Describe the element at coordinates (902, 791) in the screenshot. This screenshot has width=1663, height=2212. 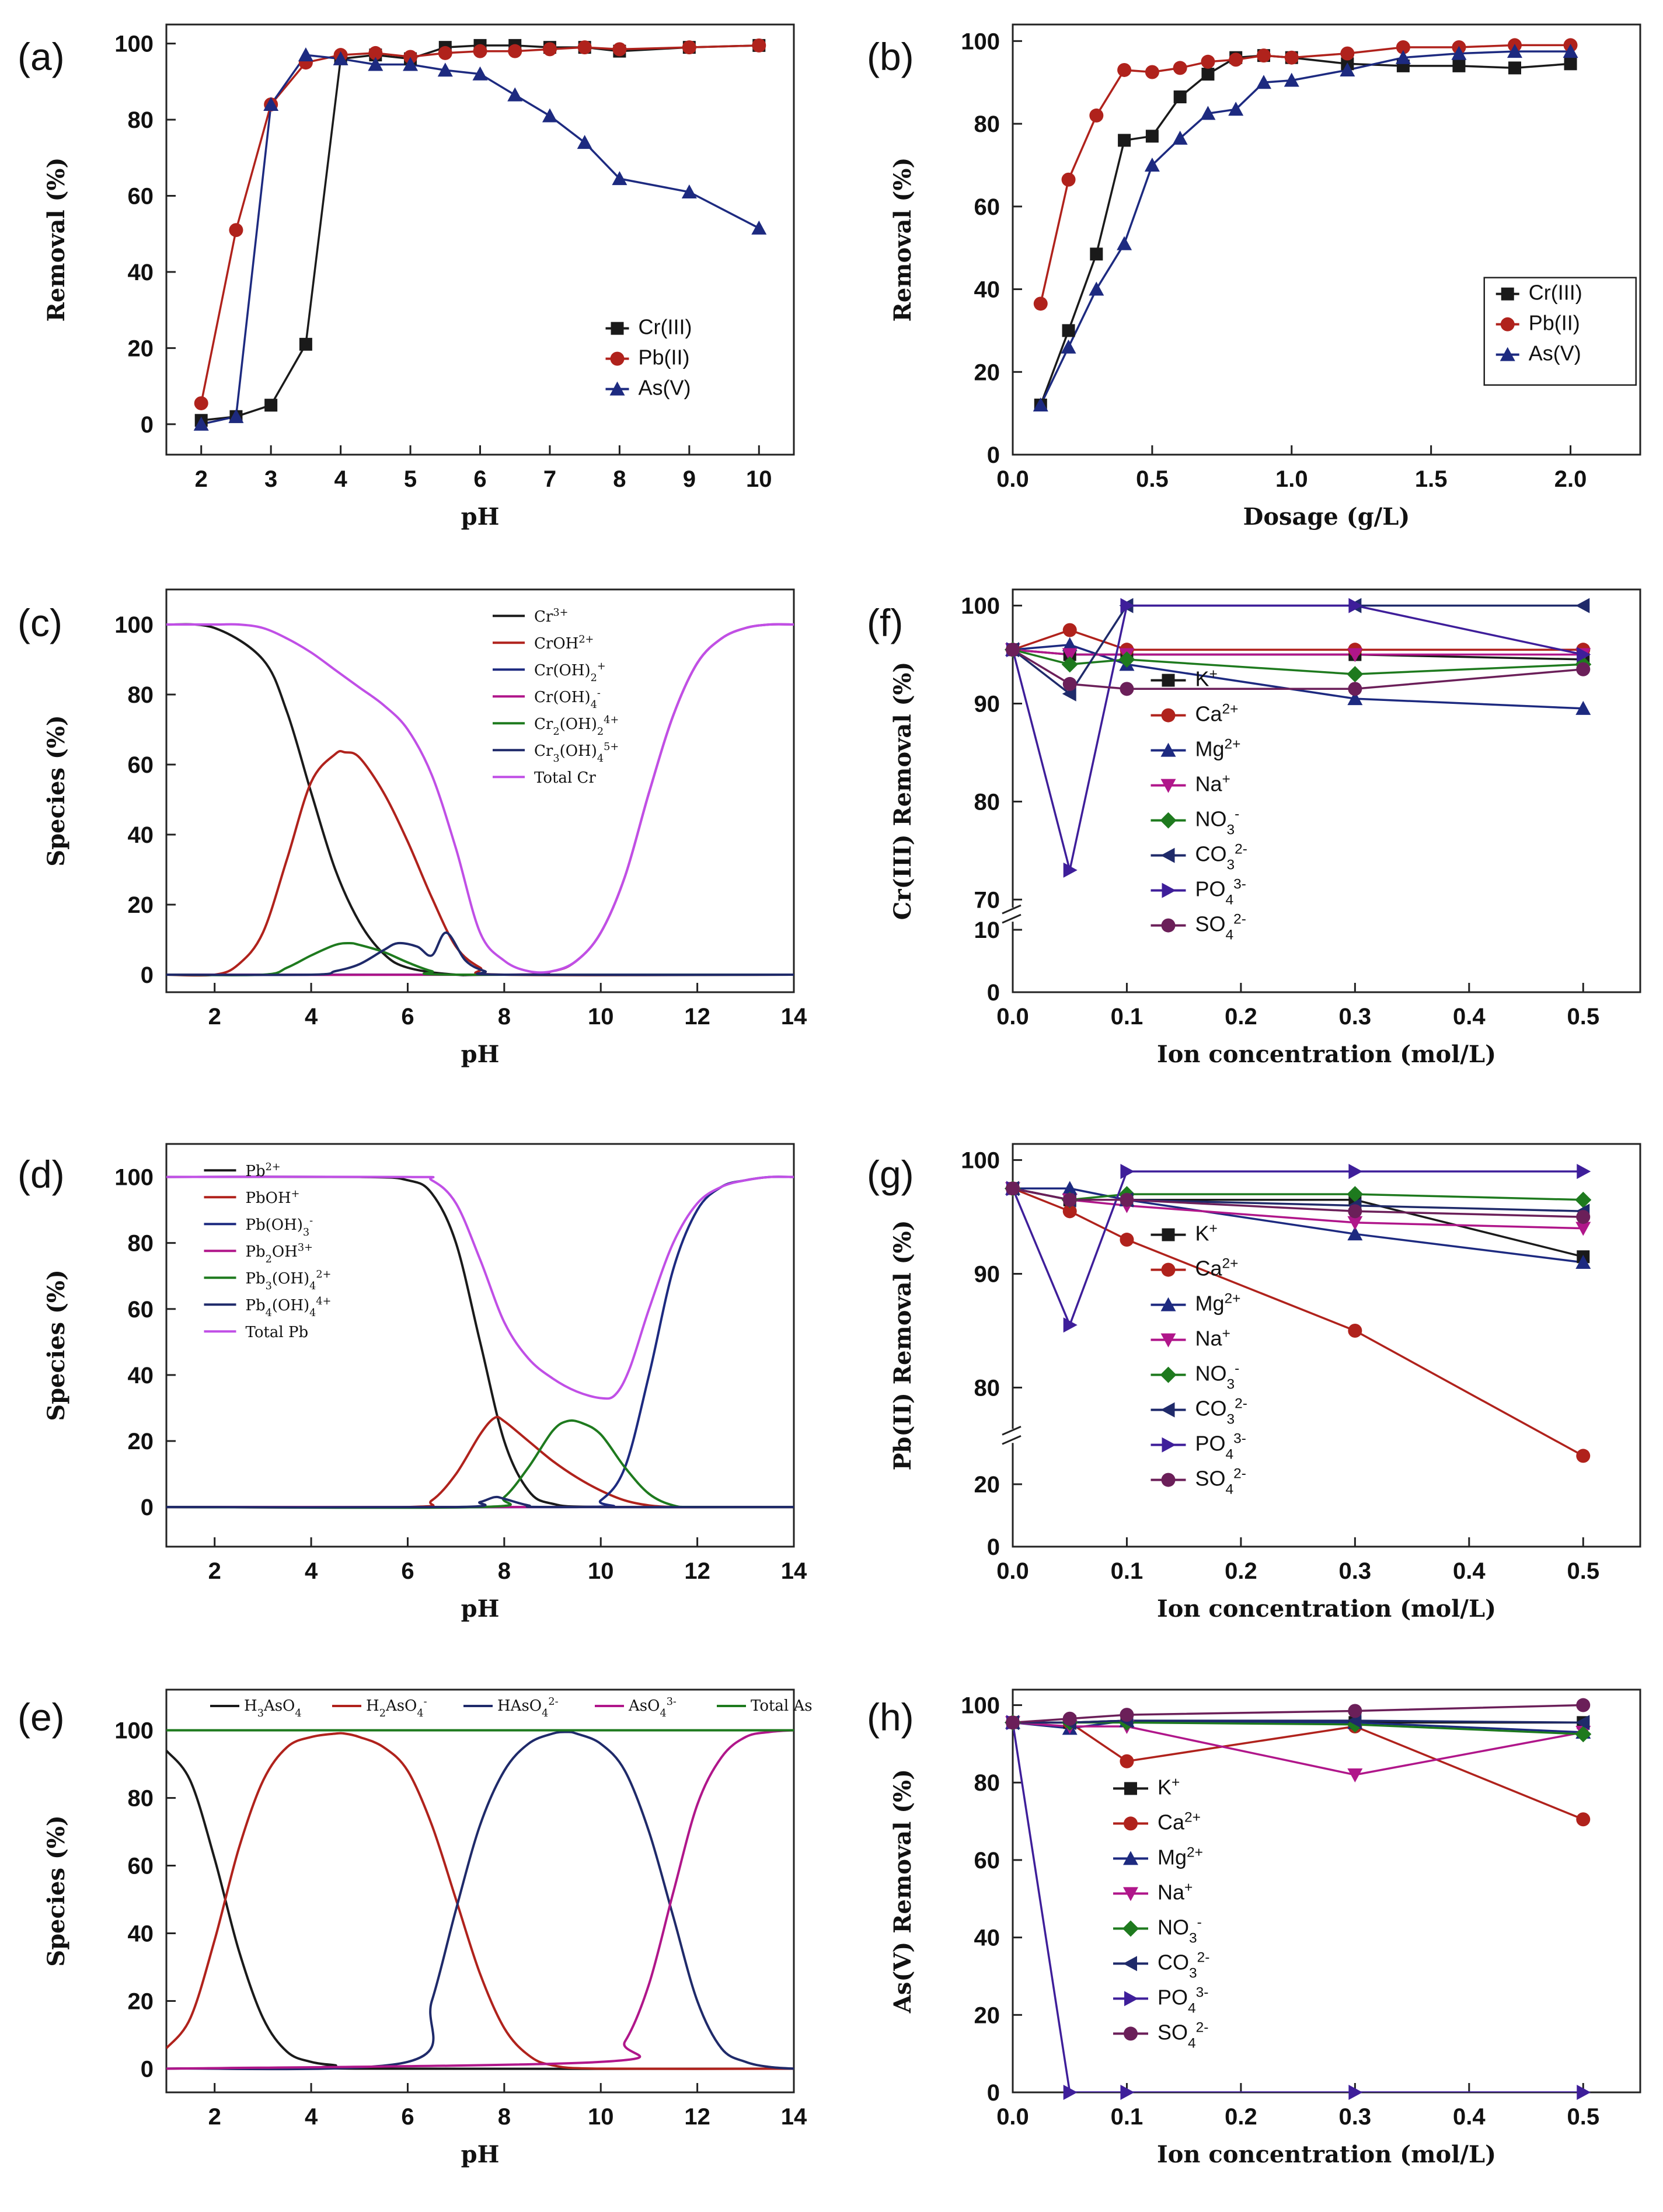
I see `y-axis-label: Cr(III) Removal (%)` at that location.